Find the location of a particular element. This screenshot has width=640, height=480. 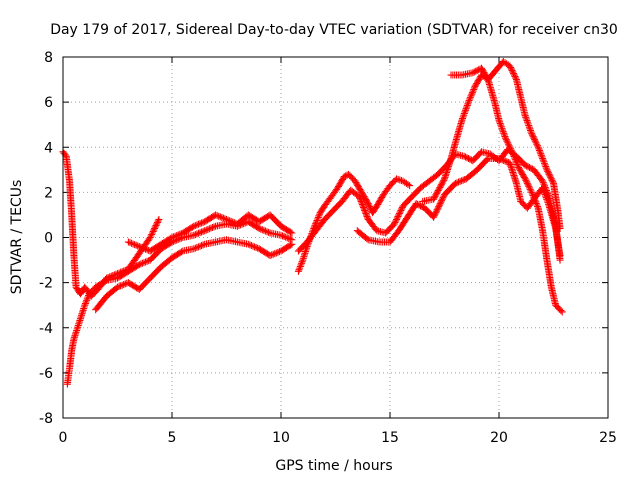

y-tick-label: -6 is located at coordinates (46, 374).